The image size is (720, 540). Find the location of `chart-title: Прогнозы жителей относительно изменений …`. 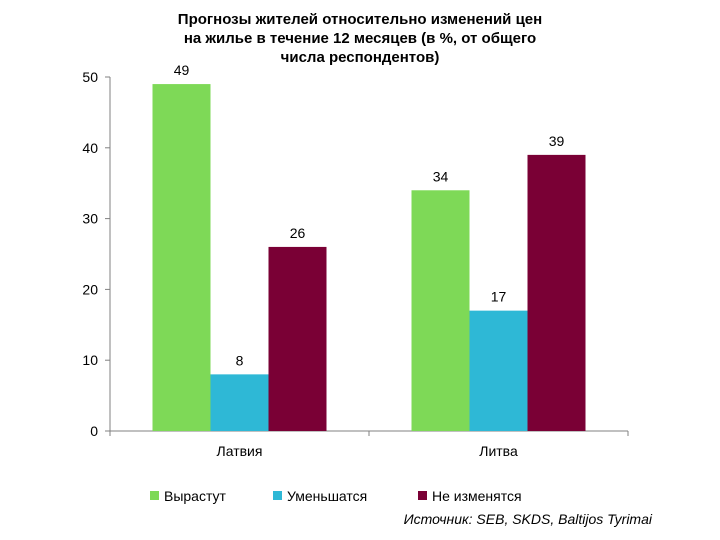

chart-title: Прогнозы жителей относительно изменений … is located at coordinates (360, 38).